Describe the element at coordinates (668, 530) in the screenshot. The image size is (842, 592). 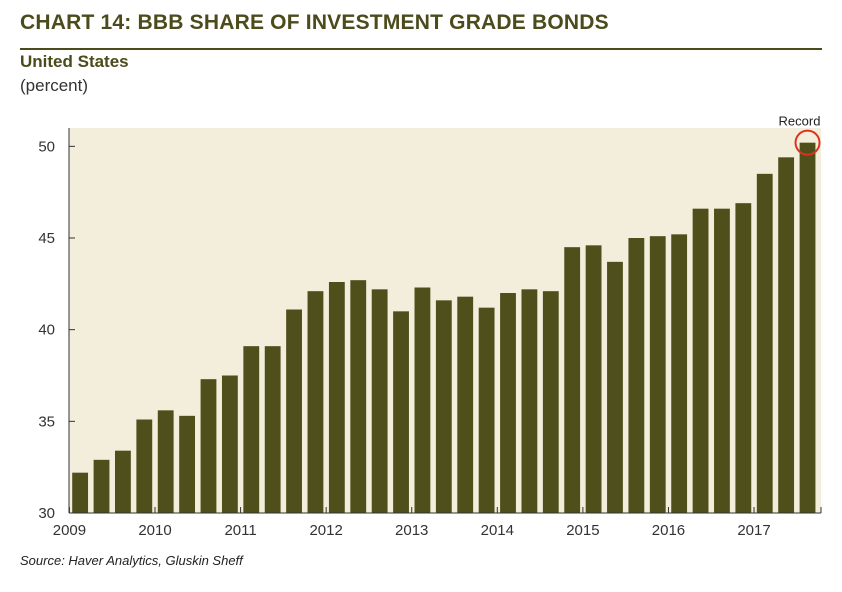
I see `x-tick-label: 2016` at that location.